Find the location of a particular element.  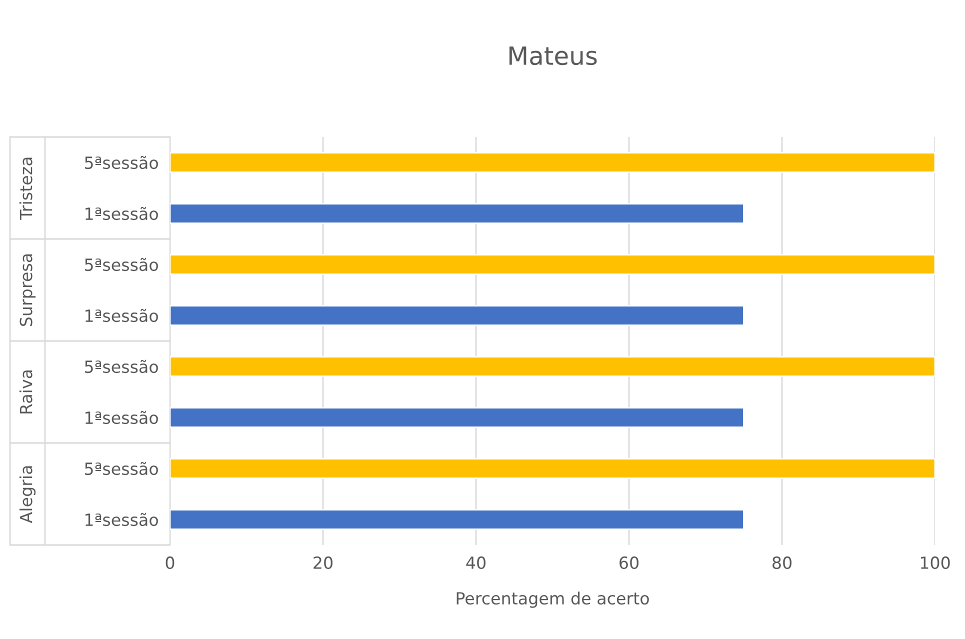

x-tick-label: 40 is located at coordinates (476, 563).